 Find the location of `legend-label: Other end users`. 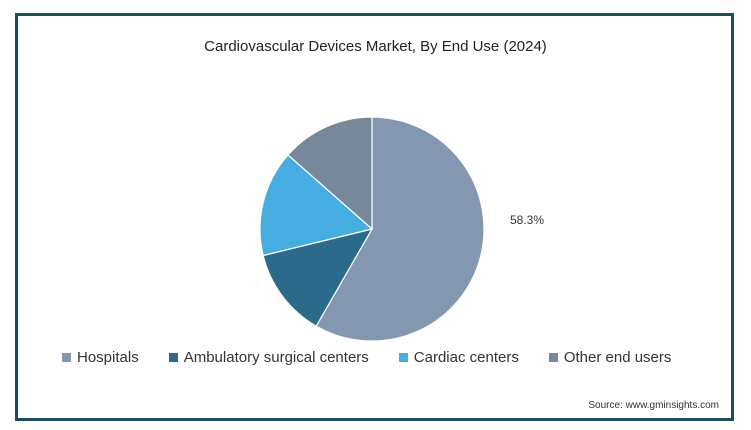

legend-label: Other end users is located at coordinates (617, 357).